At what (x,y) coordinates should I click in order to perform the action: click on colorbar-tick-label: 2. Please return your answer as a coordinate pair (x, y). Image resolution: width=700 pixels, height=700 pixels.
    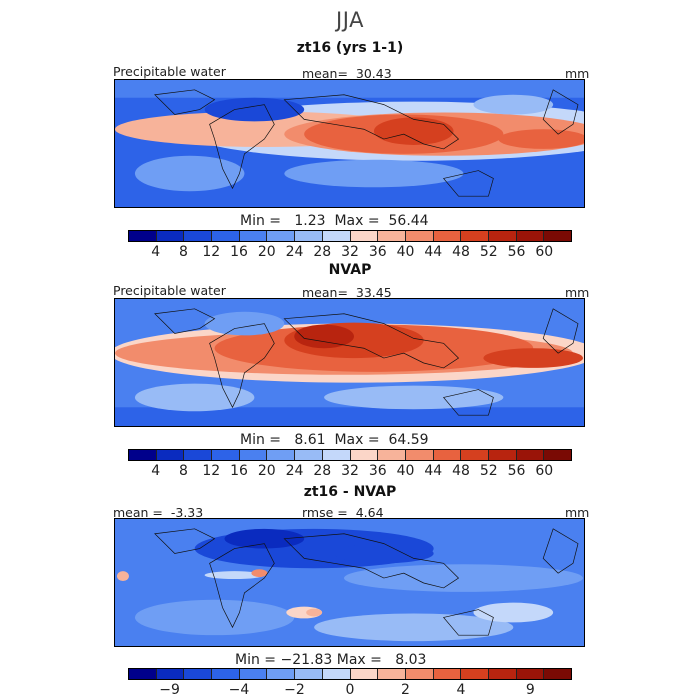
    Looking at the image, I should click on (405, 690).